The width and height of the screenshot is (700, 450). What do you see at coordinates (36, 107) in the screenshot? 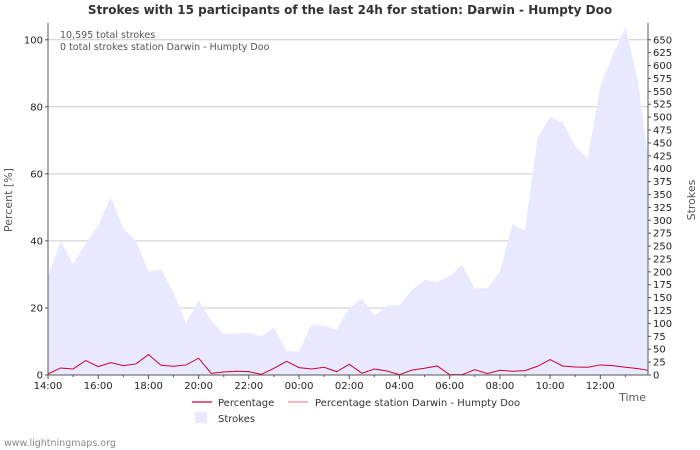
I see `left-tick-label-80: 80` at bounding box center [36, 107].